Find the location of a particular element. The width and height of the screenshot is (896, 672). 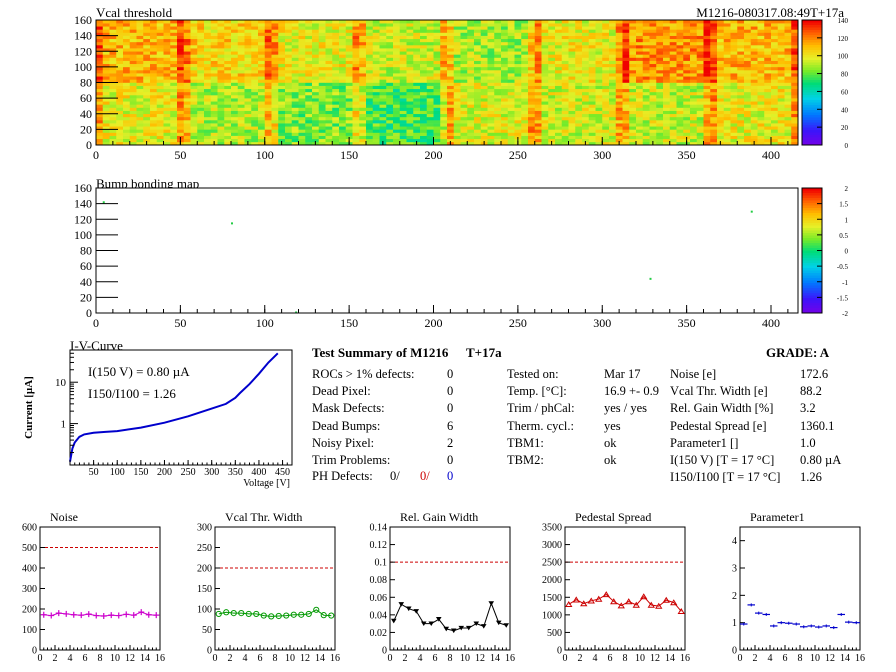

iv-y-tick-label: 1 is located at coordinates (64, 425).